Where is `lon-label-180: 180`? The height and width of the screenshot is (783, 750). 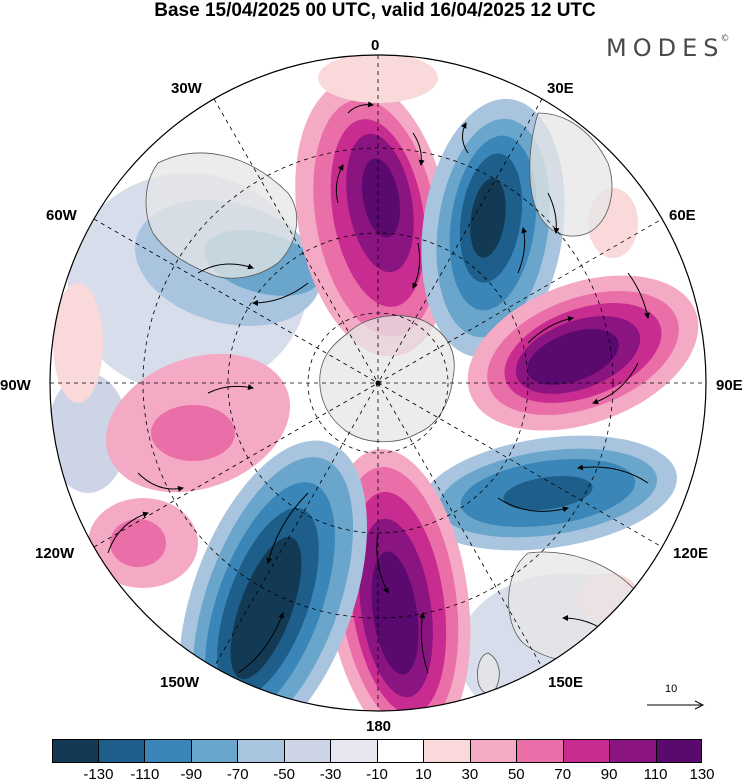 lon-label-180: 180 is located at coordinates (379, 726).